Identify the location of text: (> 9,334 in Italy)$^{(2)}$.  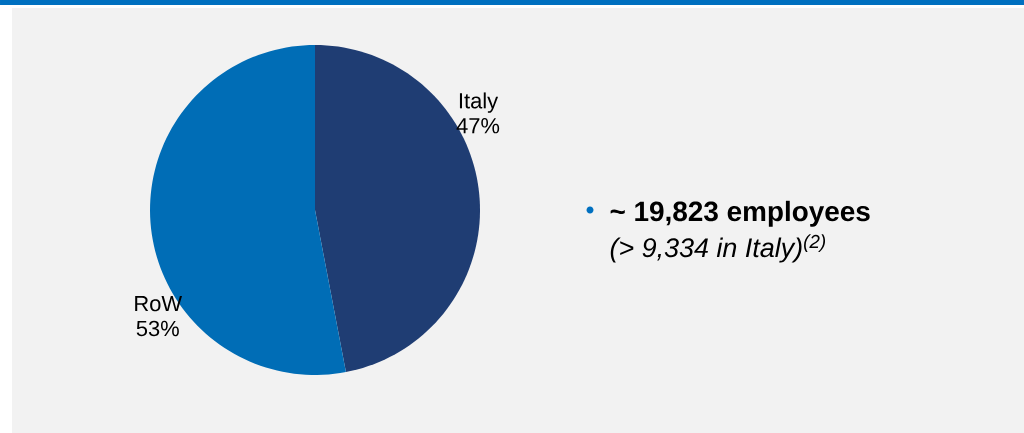
(718, 248).